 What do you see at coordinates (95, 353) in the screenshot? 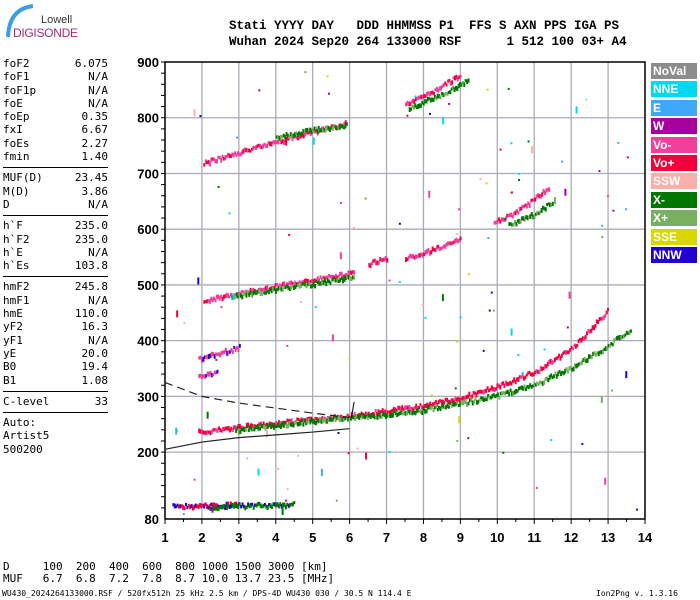
I see `param-value: 20.0` at bounding box center [95, 353].